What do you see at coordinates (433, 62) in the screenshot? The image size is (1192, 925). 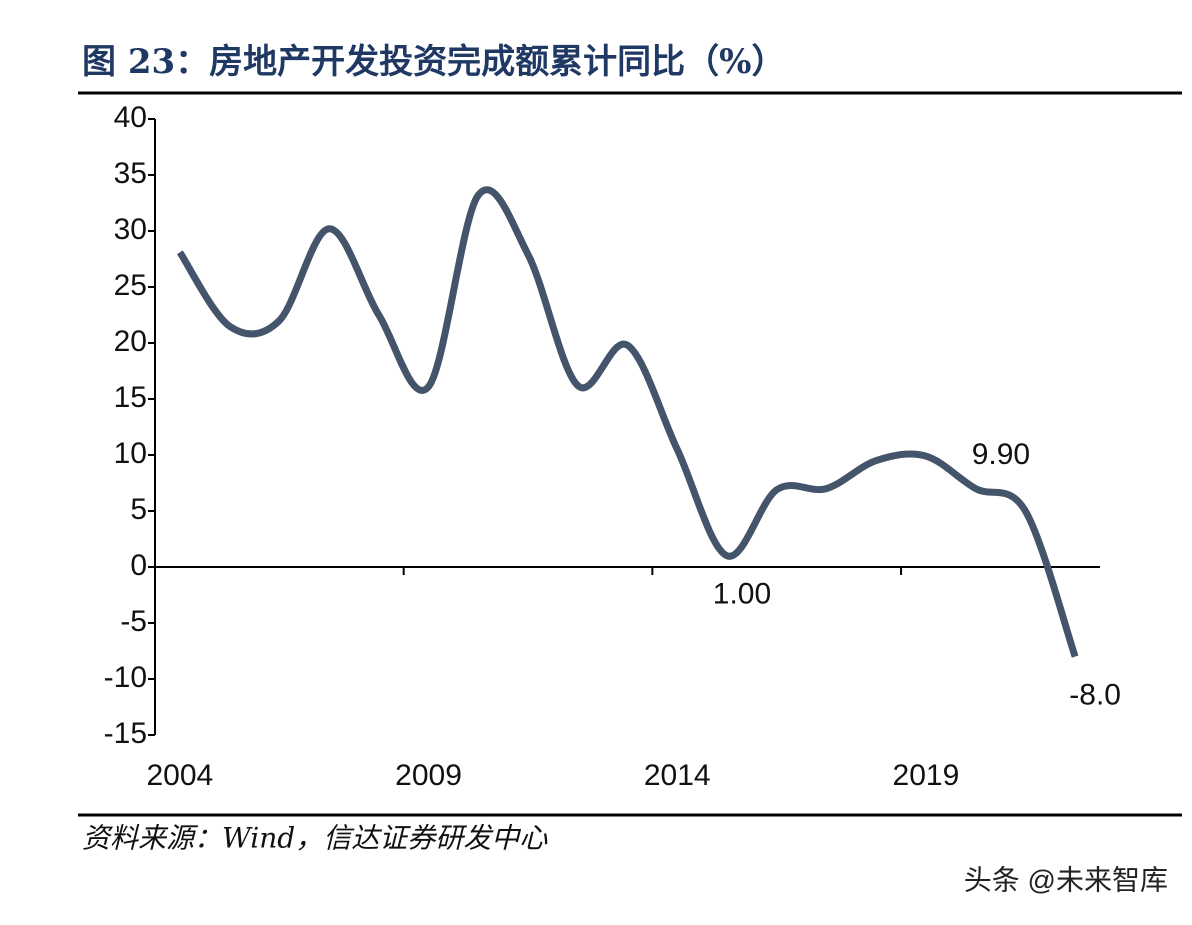 I see `chart-title: 图 23：房地产开发投资完成额累计同比（%）` at bounding box center [433, 62].